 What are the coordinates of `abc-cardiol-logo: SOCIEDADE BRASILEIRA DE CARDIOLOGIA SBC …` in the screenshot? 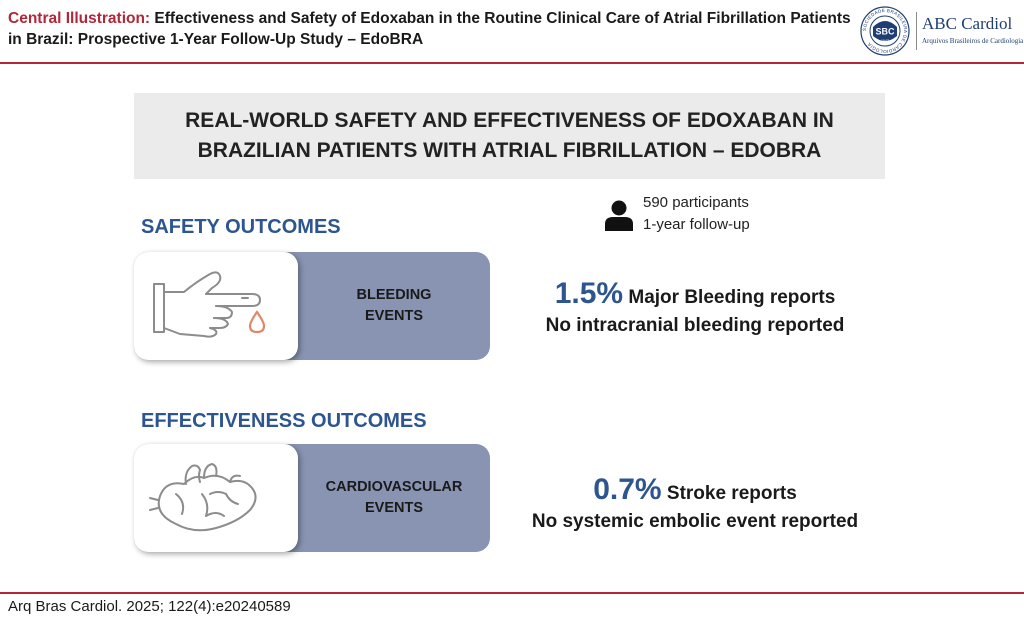 It's located at (941, 31).